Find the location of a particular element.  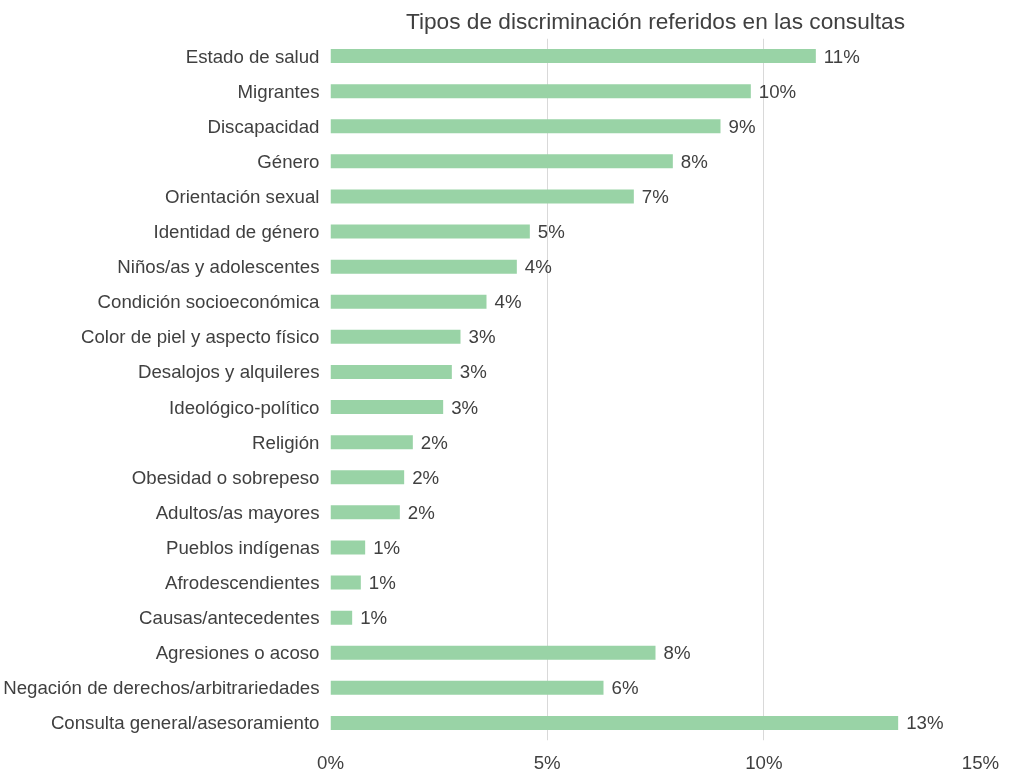

x-tick-label: 15% is located at coordinates (980, 762).